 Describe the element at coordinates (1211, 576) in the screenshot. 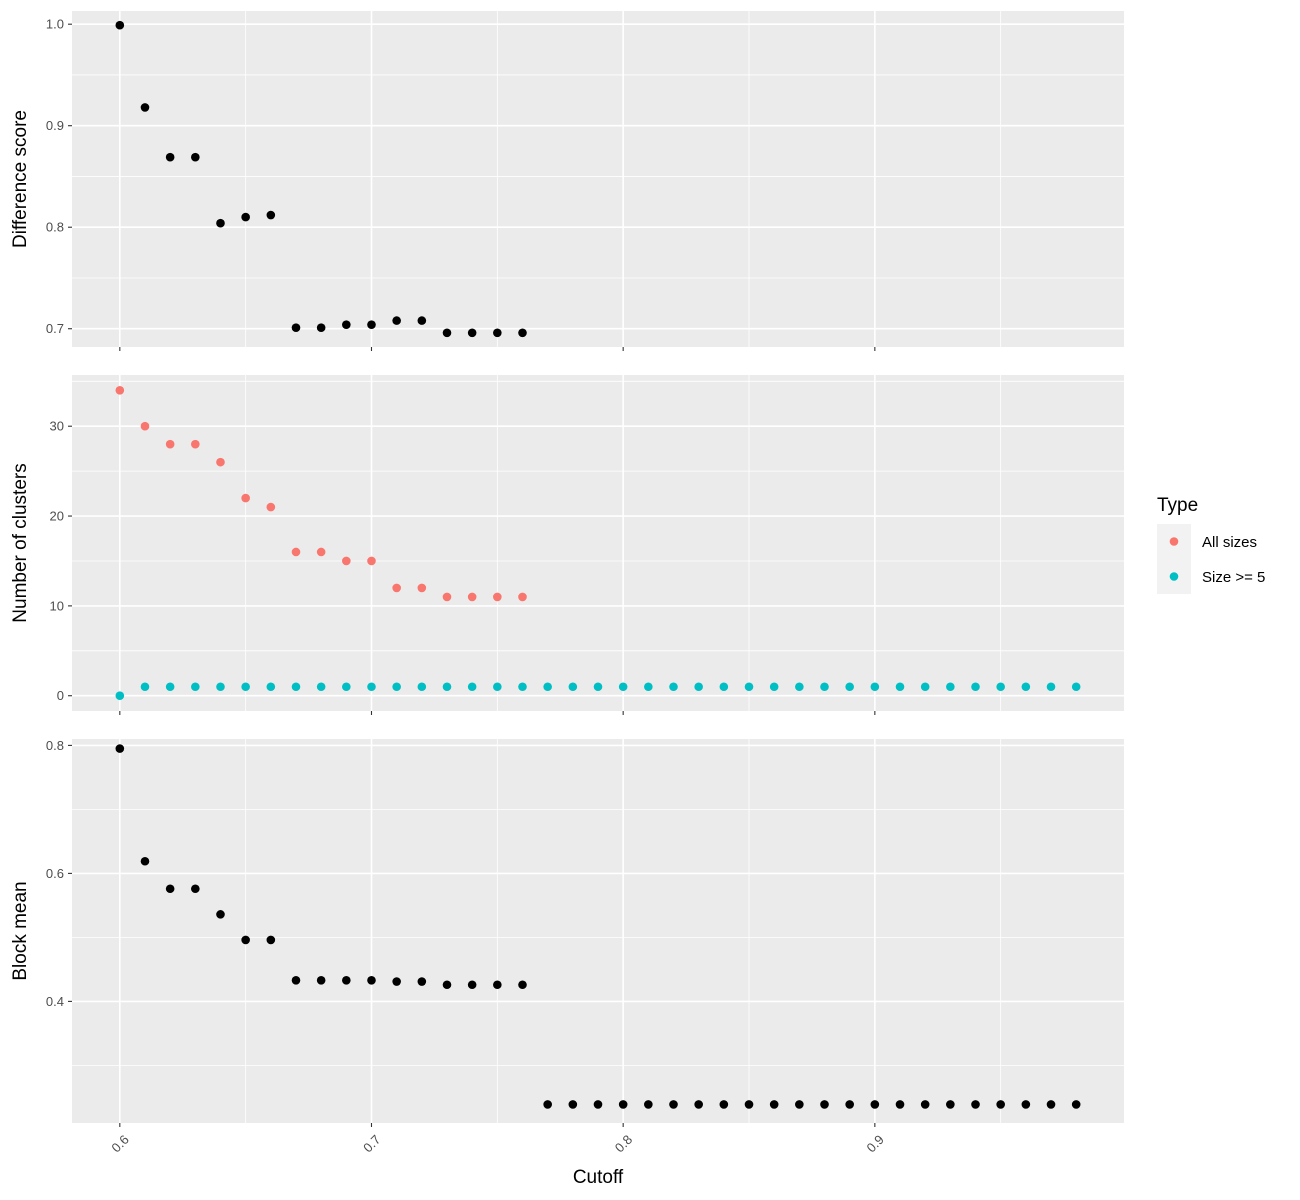

I see `legend-entry: Size >= 5` at that location.